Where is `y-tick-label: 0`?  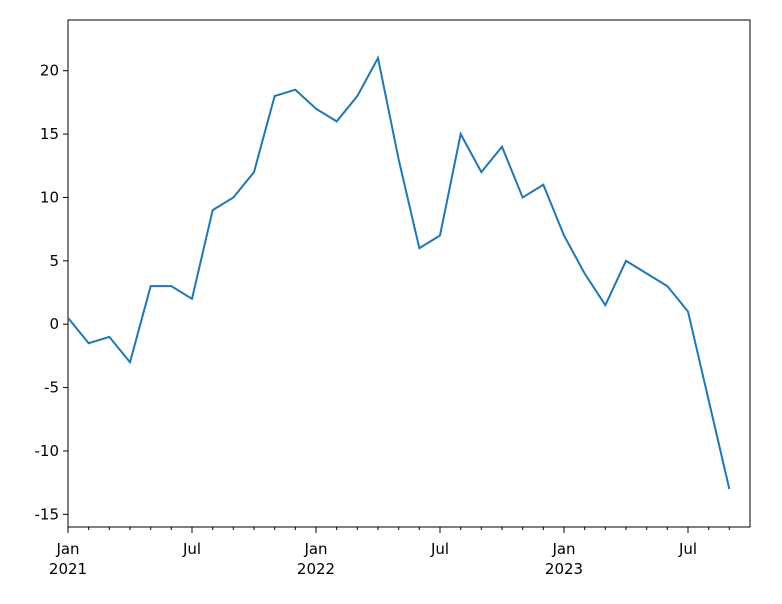 y-tick-label: 0 is located at coordinates (54, 324).